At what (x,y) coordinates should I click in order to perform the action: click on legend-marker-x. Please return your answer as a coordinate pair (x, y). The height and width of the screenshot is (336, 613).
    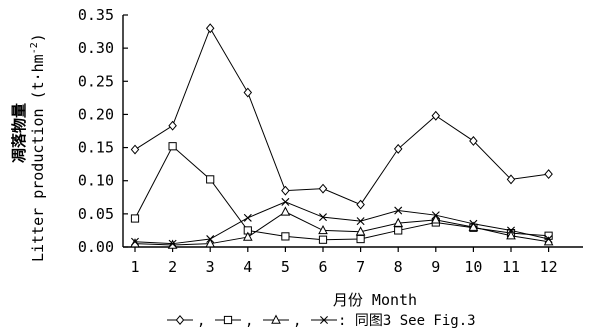
    Looking at the image, I should click on (324, 320).